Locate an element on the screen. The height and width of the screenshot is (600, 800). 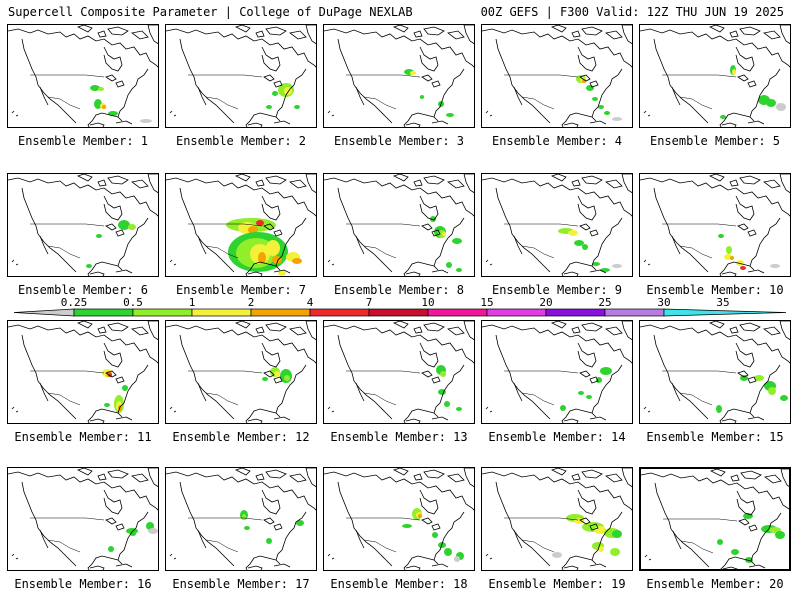
colorbar-tick-label: 2 is located at coordinates (251, 302).